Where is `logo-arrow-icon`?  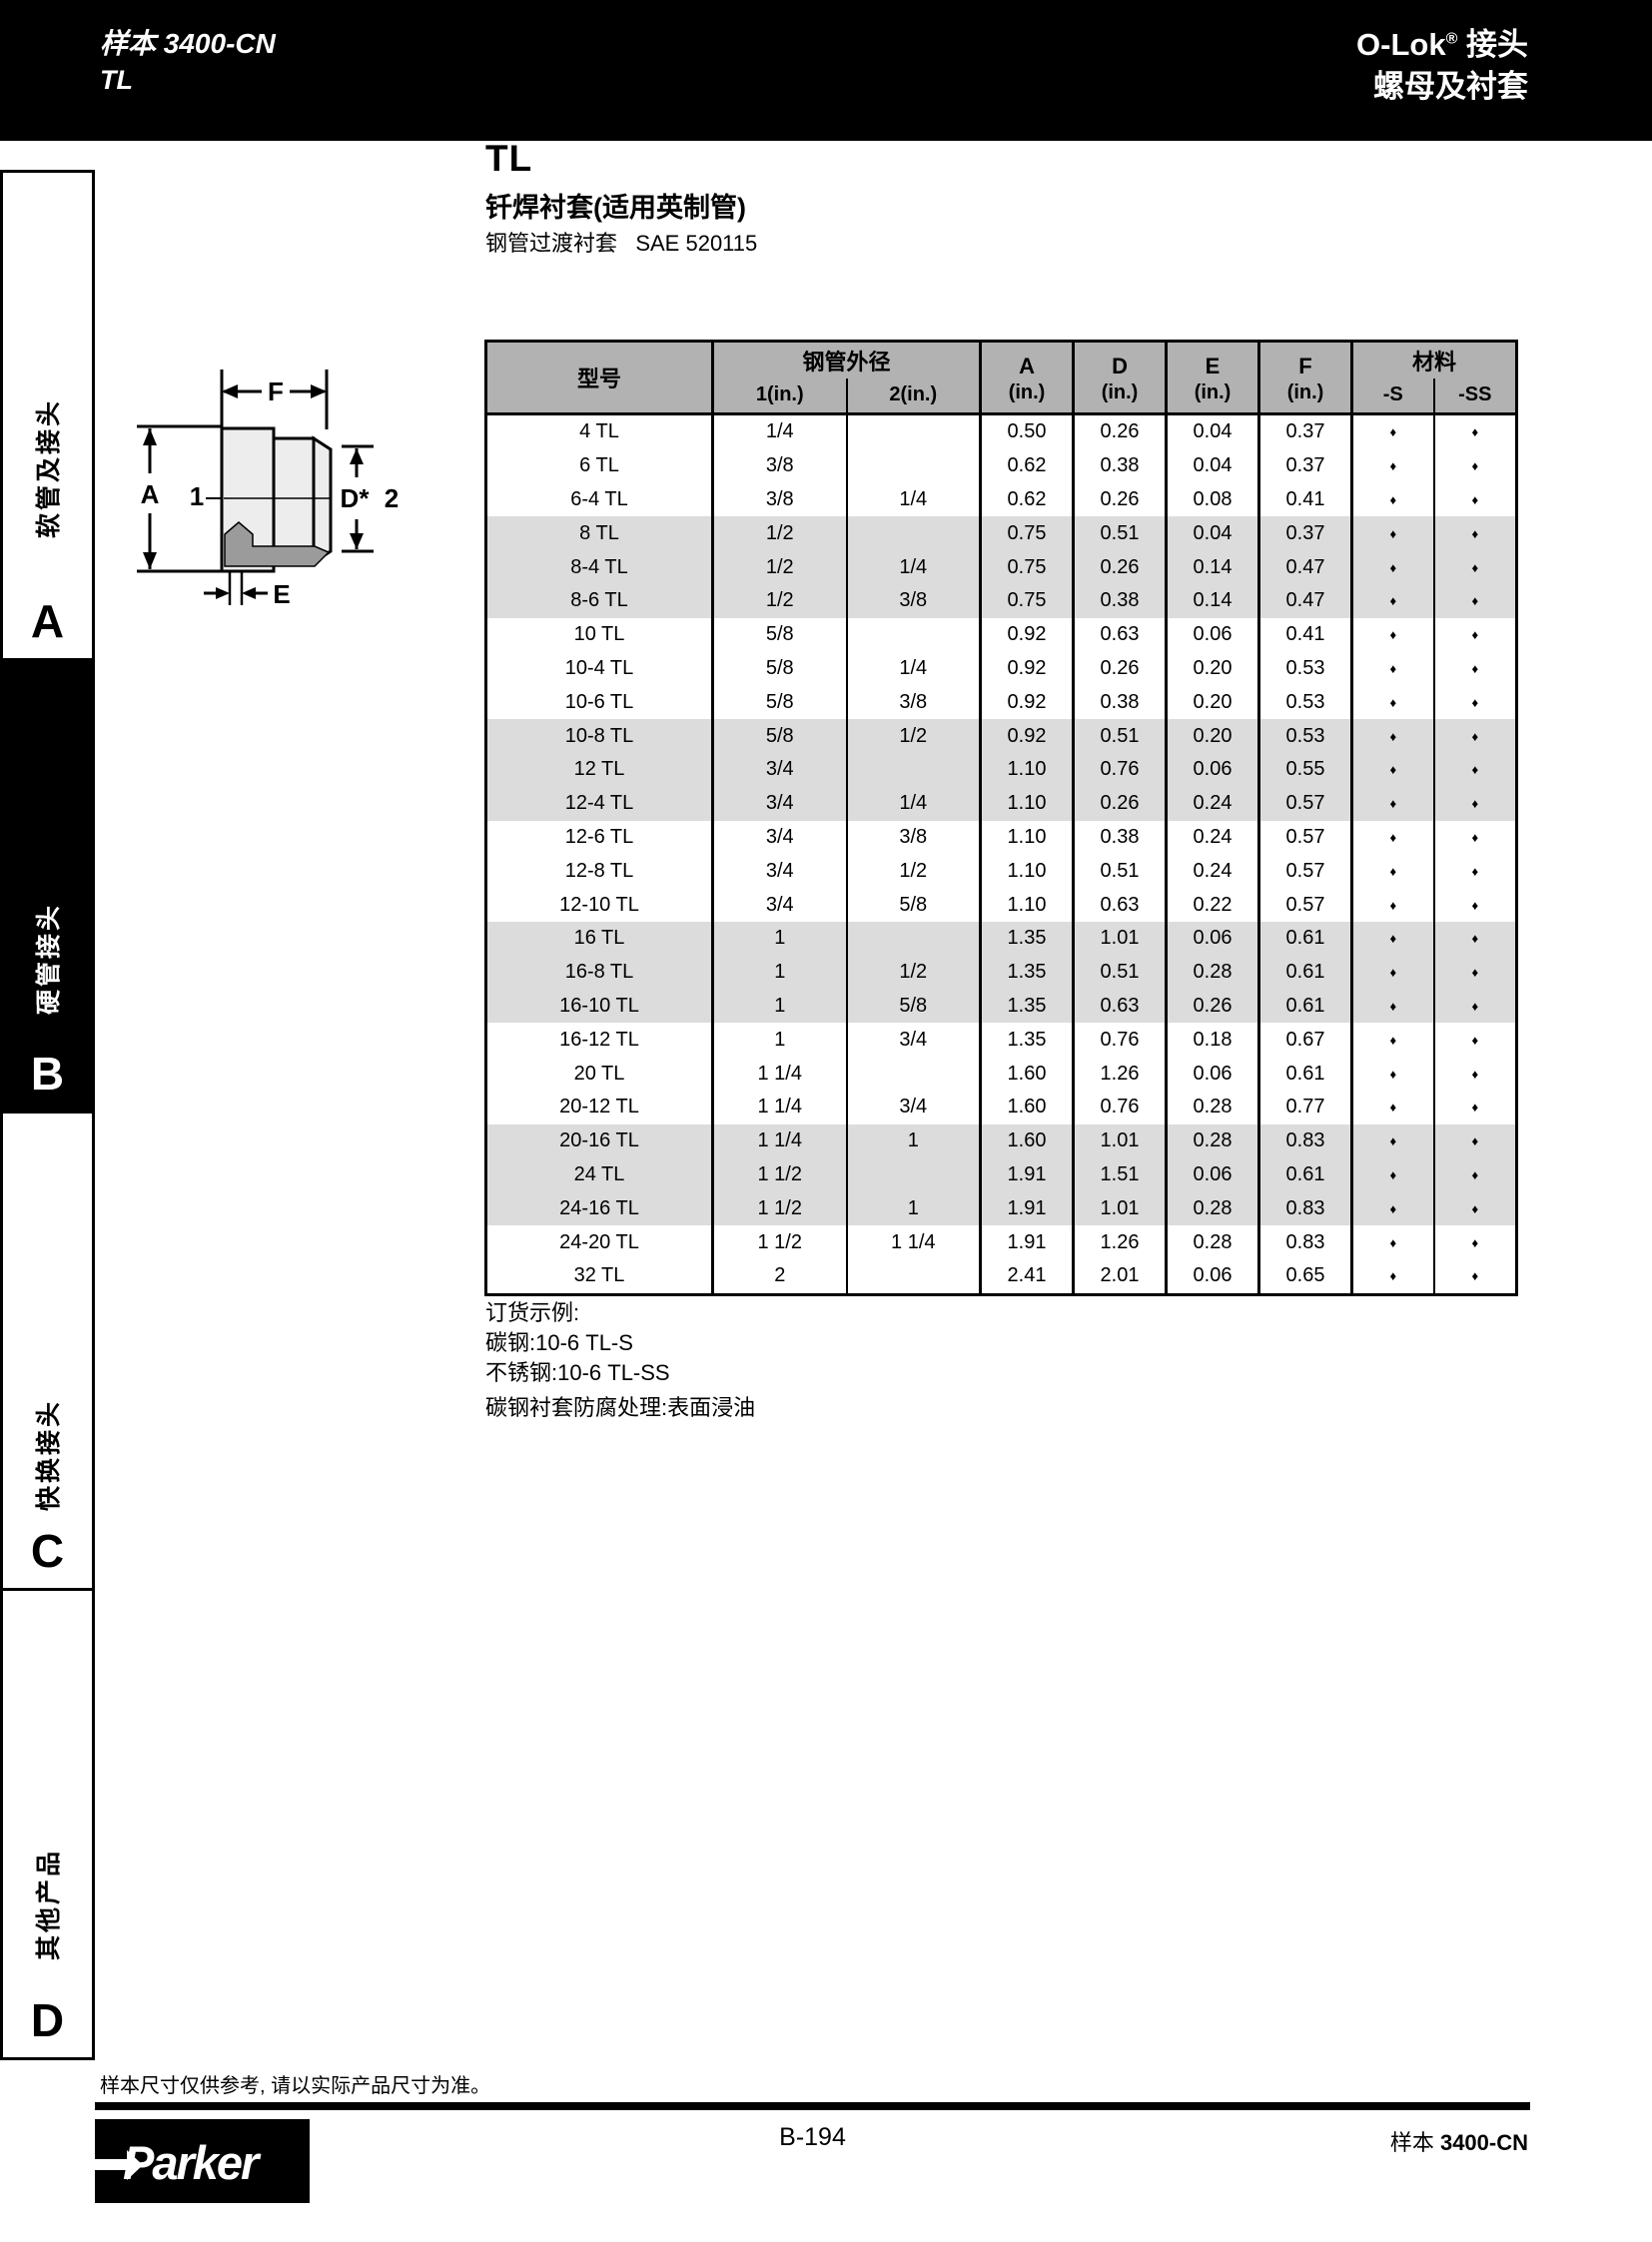 logo-arrow-icon is located at coordinates (111, 2164).